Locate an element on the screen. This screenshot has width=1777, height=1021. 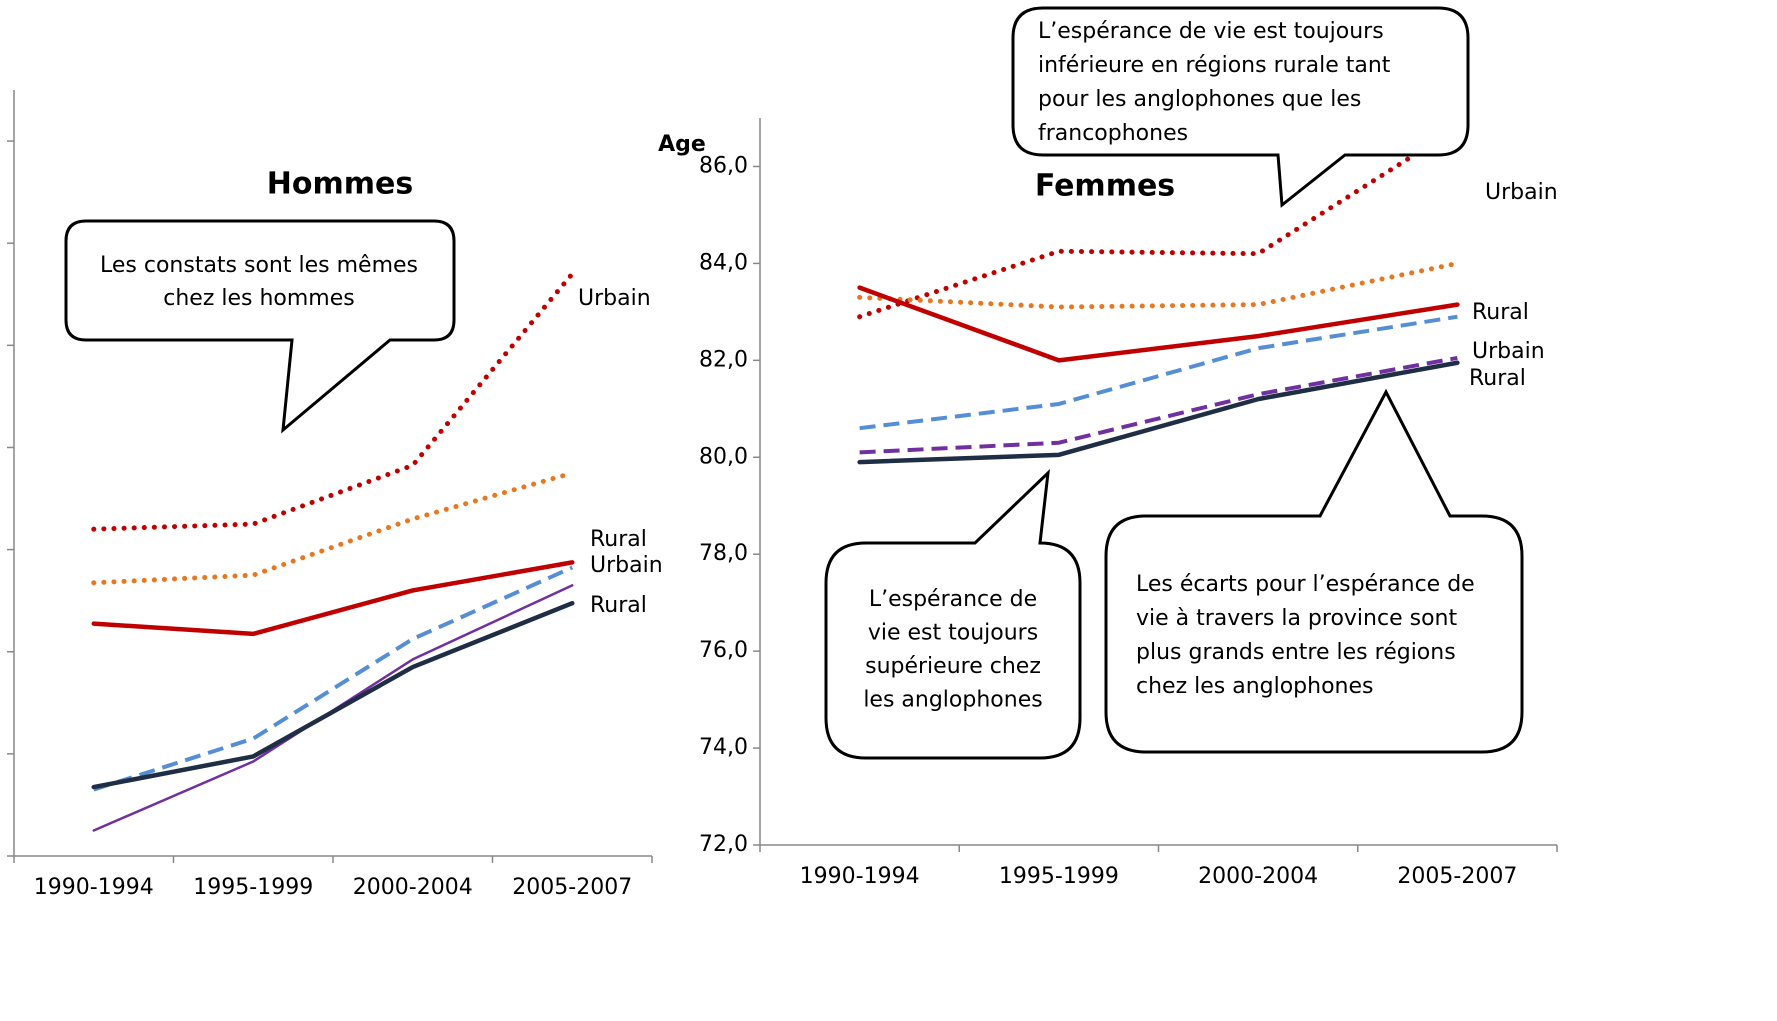
callout-text: plus grands entre les régions is located at coordinates (1296, 652).